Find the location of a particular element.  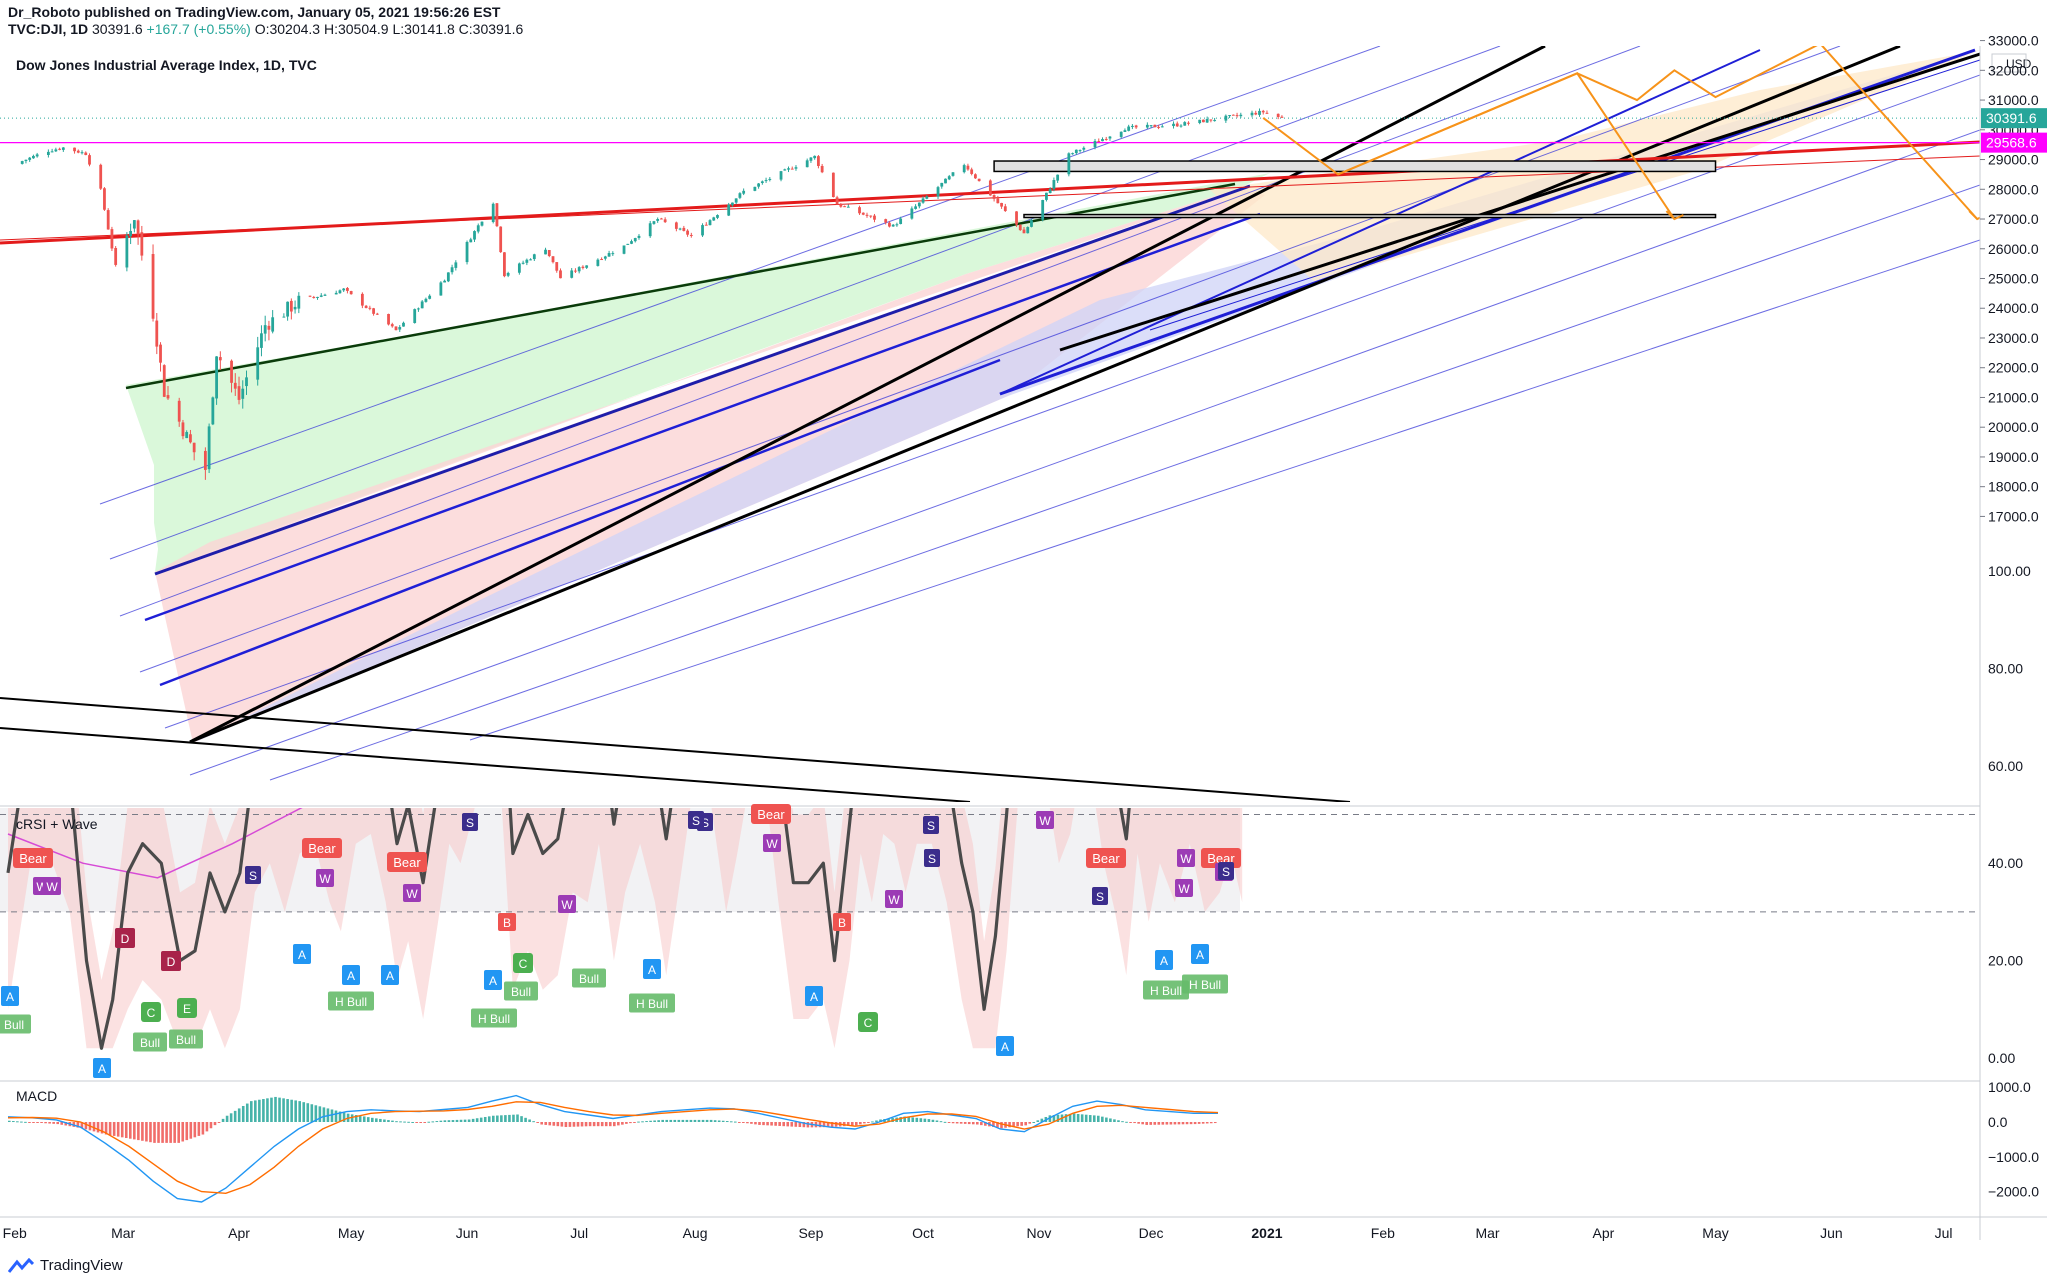

close-value: C:30391.6 is located at coordinates (491, 29).